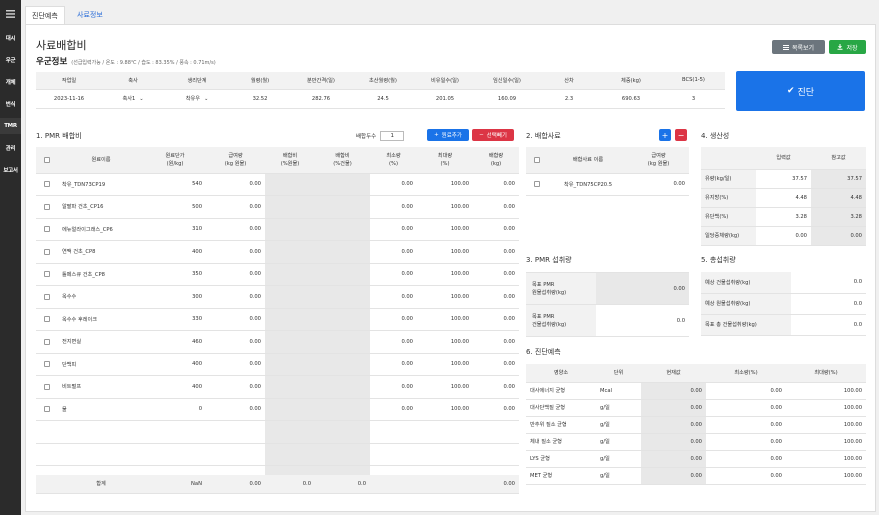 Image resolution: width=879 pixels, height=515 pixels. Describe the element at coordinates (175, 432) in the screenshot. I see `empty-cell` at that location.